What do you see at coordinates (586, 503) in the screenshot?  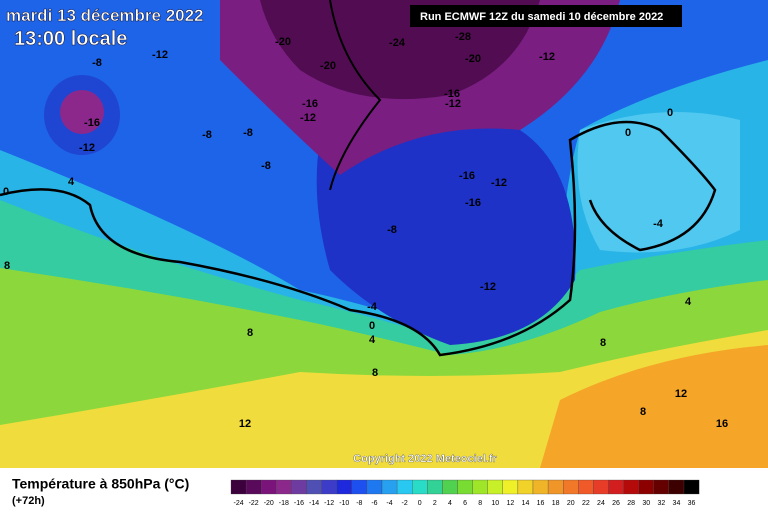 I see `scale-tick-label: 22` at bounding box center [586, 503].